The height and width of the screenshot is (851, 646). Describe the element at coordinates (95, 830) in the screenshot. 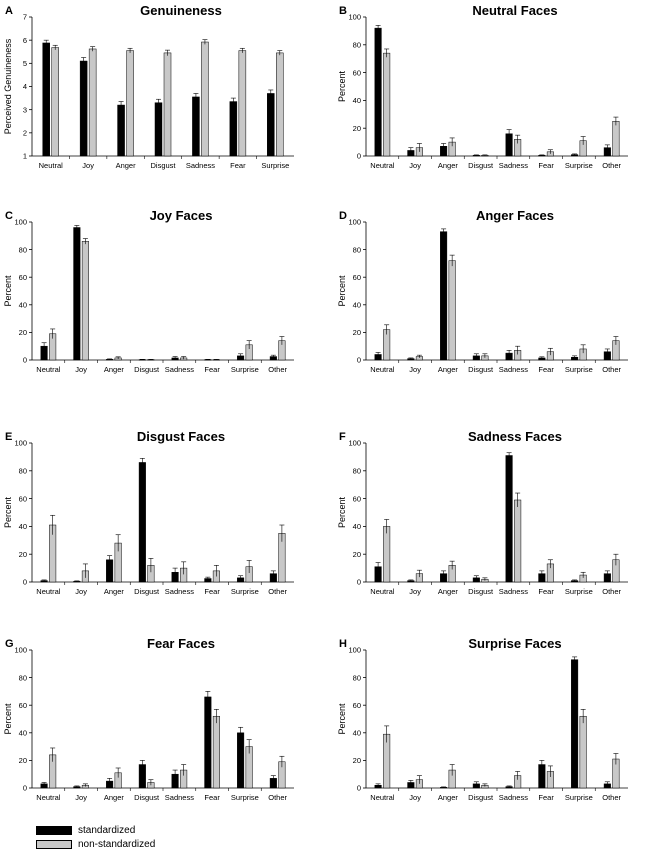

I see `legend-item-standardized: standardized` at that location.